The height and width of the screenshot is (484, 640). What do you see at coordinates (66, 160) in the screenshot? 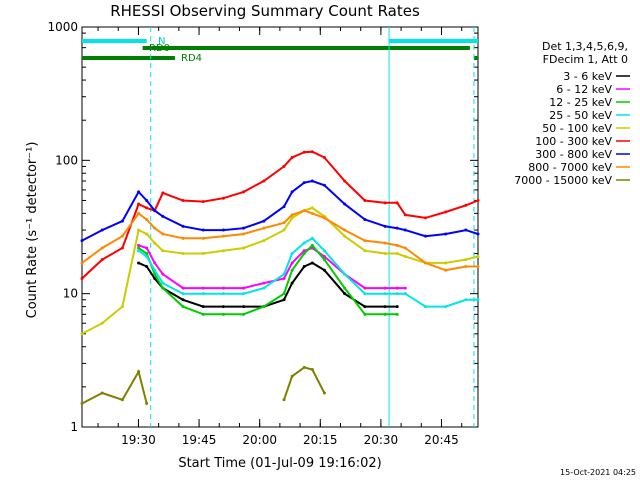
I see `y-tick-label: 100` at bounding box center [66, 160].